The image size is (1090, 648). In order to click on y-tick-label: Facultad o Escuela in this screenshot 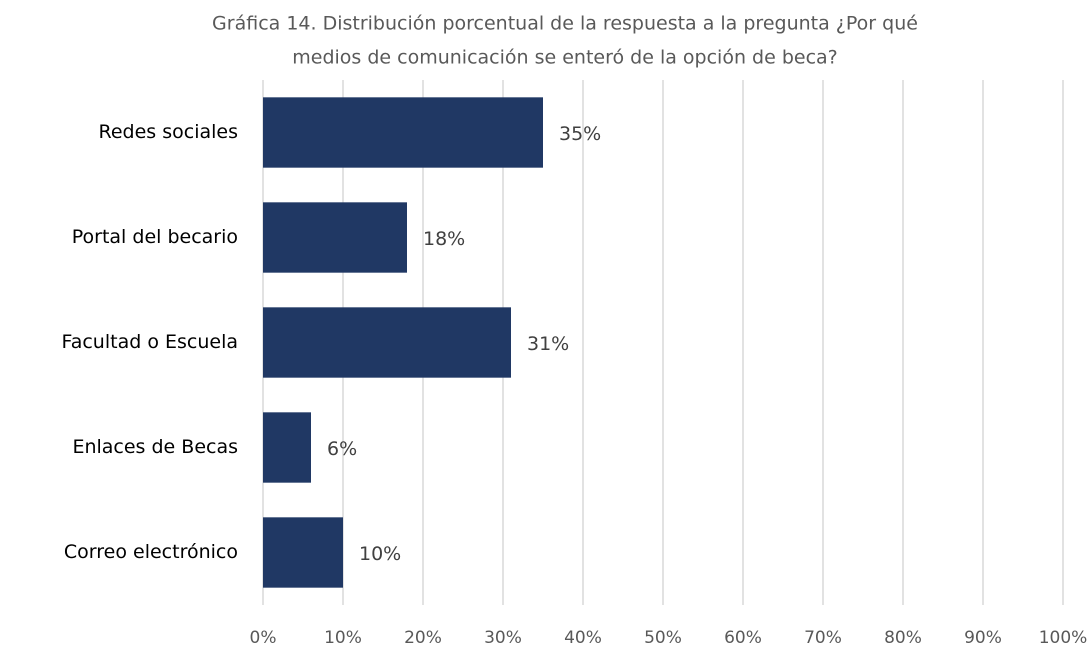, I will do `click(150, 342)`.